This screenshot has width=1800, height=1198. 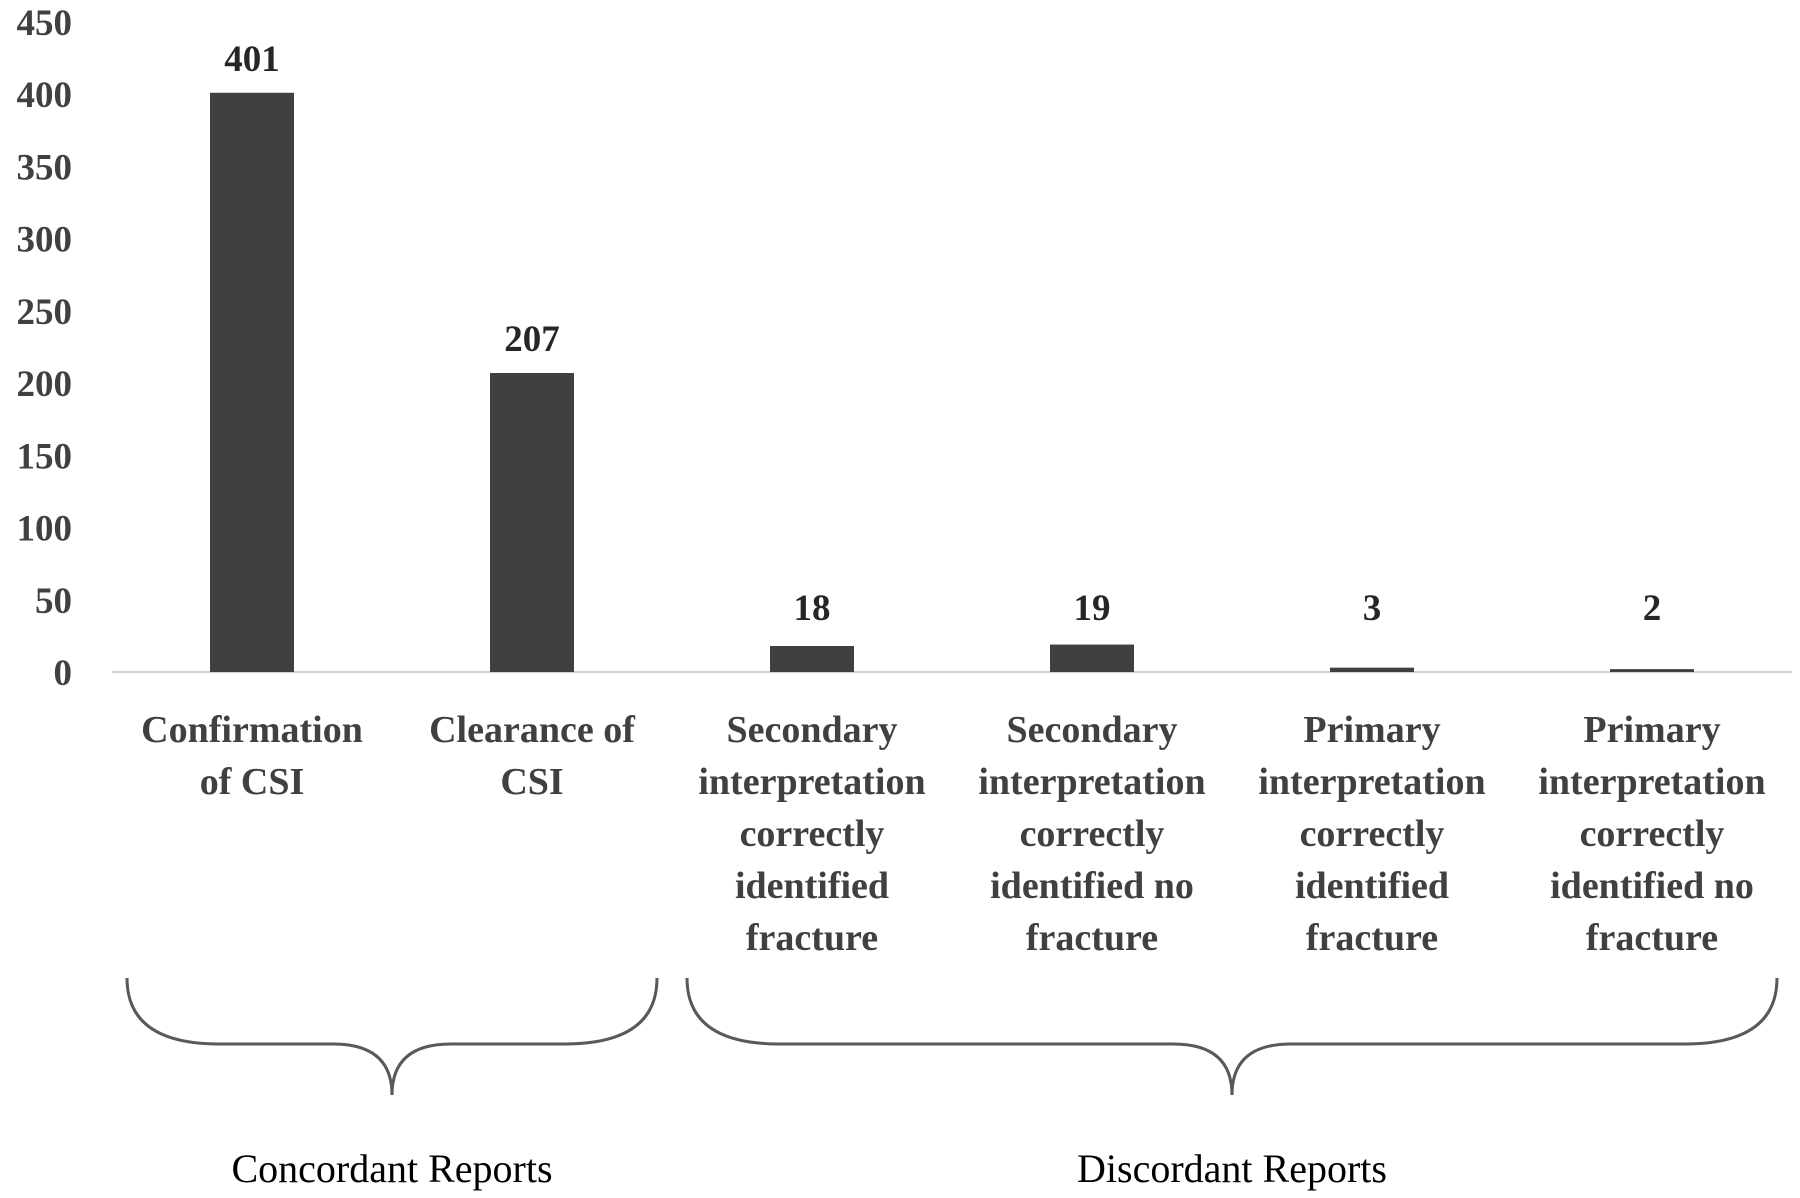 What do you see at coordinates (1372, 608) in the screenshot?
I see `data-label: 3` at bounding box center [1372, 608].